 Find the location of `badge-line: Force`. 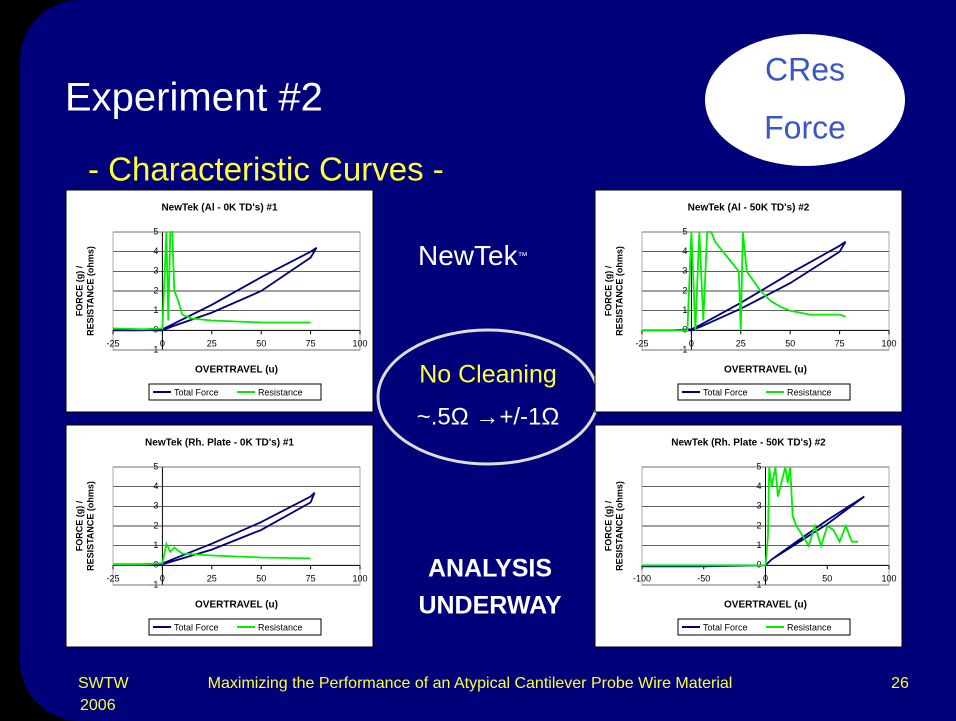

badge-line: Force is located at coordinates (805, 127).